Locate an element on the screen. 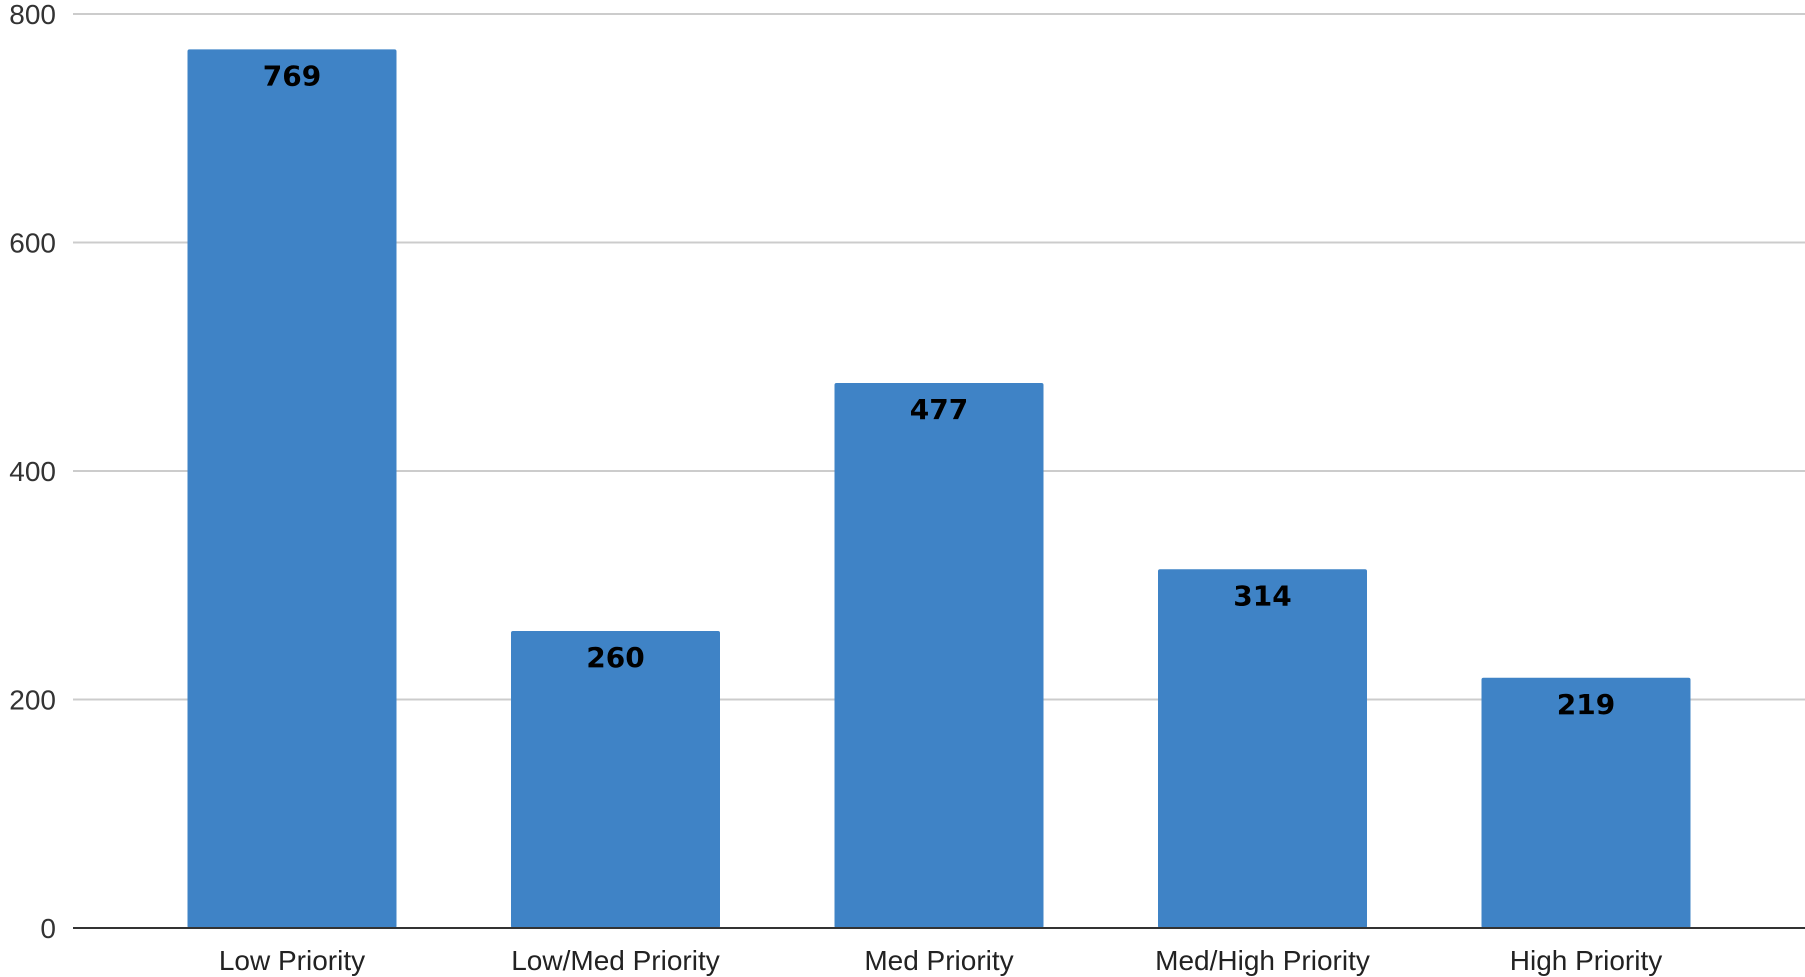 The image size is (1805, 977). data-label: 477 is located at coordinates (939, 409).